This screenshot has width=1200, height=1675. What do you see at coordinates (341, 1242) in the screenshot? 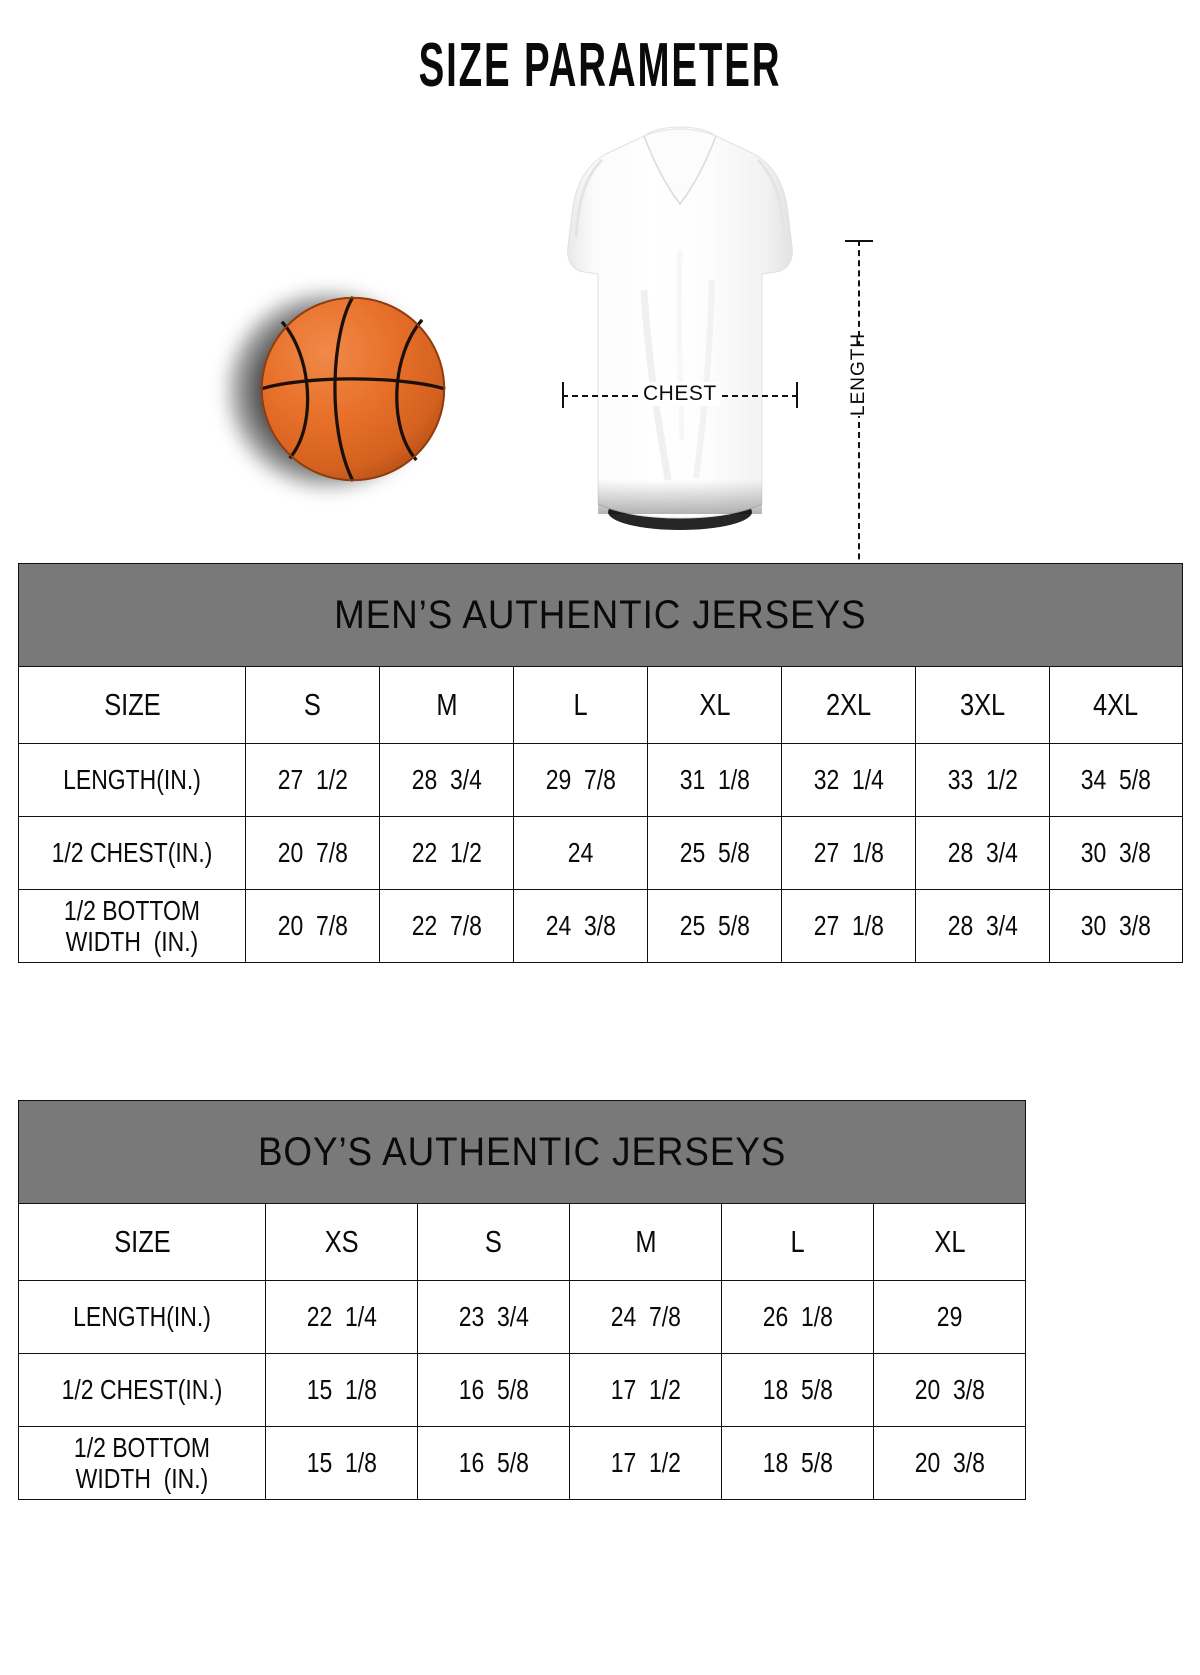
I see `boys-size-xs: XS` at bounding box center [341, 1242].